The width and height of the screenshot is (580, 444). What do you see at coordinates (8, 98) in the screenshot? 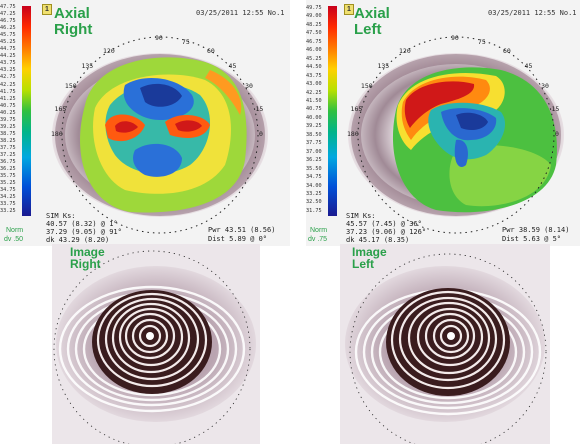
I see `scale-tick-label: 41.25` at bounding box center [8, 98].